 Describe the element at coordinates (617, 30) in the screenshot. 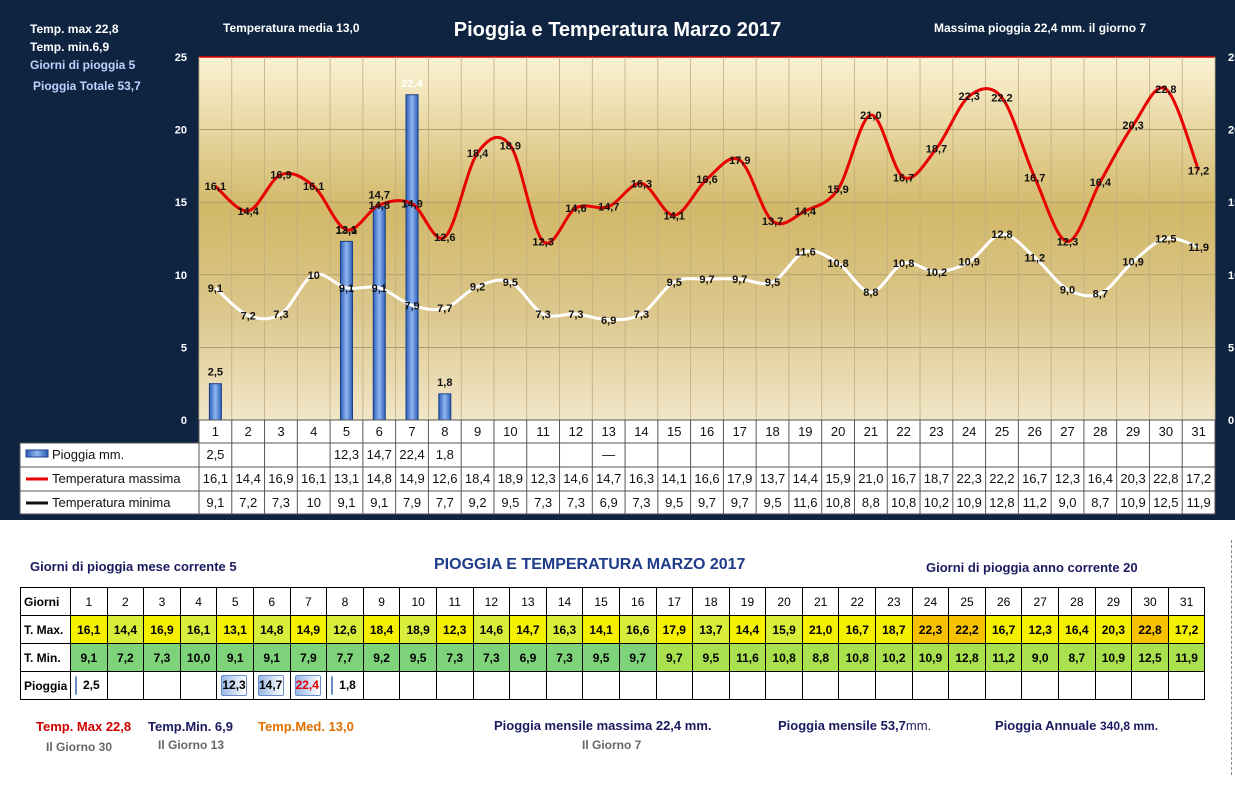

I see `chart-title: Pioggia e Temperatura Marzo 2017` at that location.